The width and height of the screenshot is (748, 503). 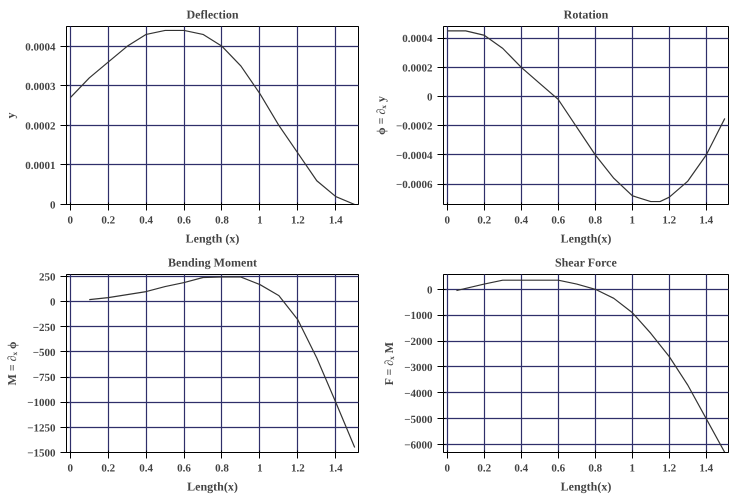 What do you see at coordinates (414, 185) in the screenshot?
I see `y-tick-label: −0.0006` at bounding box center [414, 185].